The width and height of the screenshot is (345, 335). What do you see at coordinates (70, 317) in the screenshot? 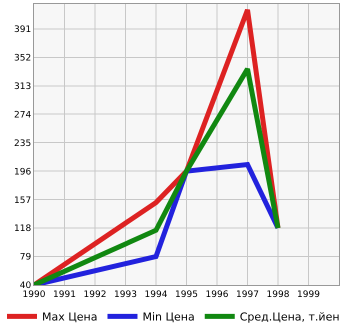
I see `legend-label: Max Цена` at bounding box center [70, 317].